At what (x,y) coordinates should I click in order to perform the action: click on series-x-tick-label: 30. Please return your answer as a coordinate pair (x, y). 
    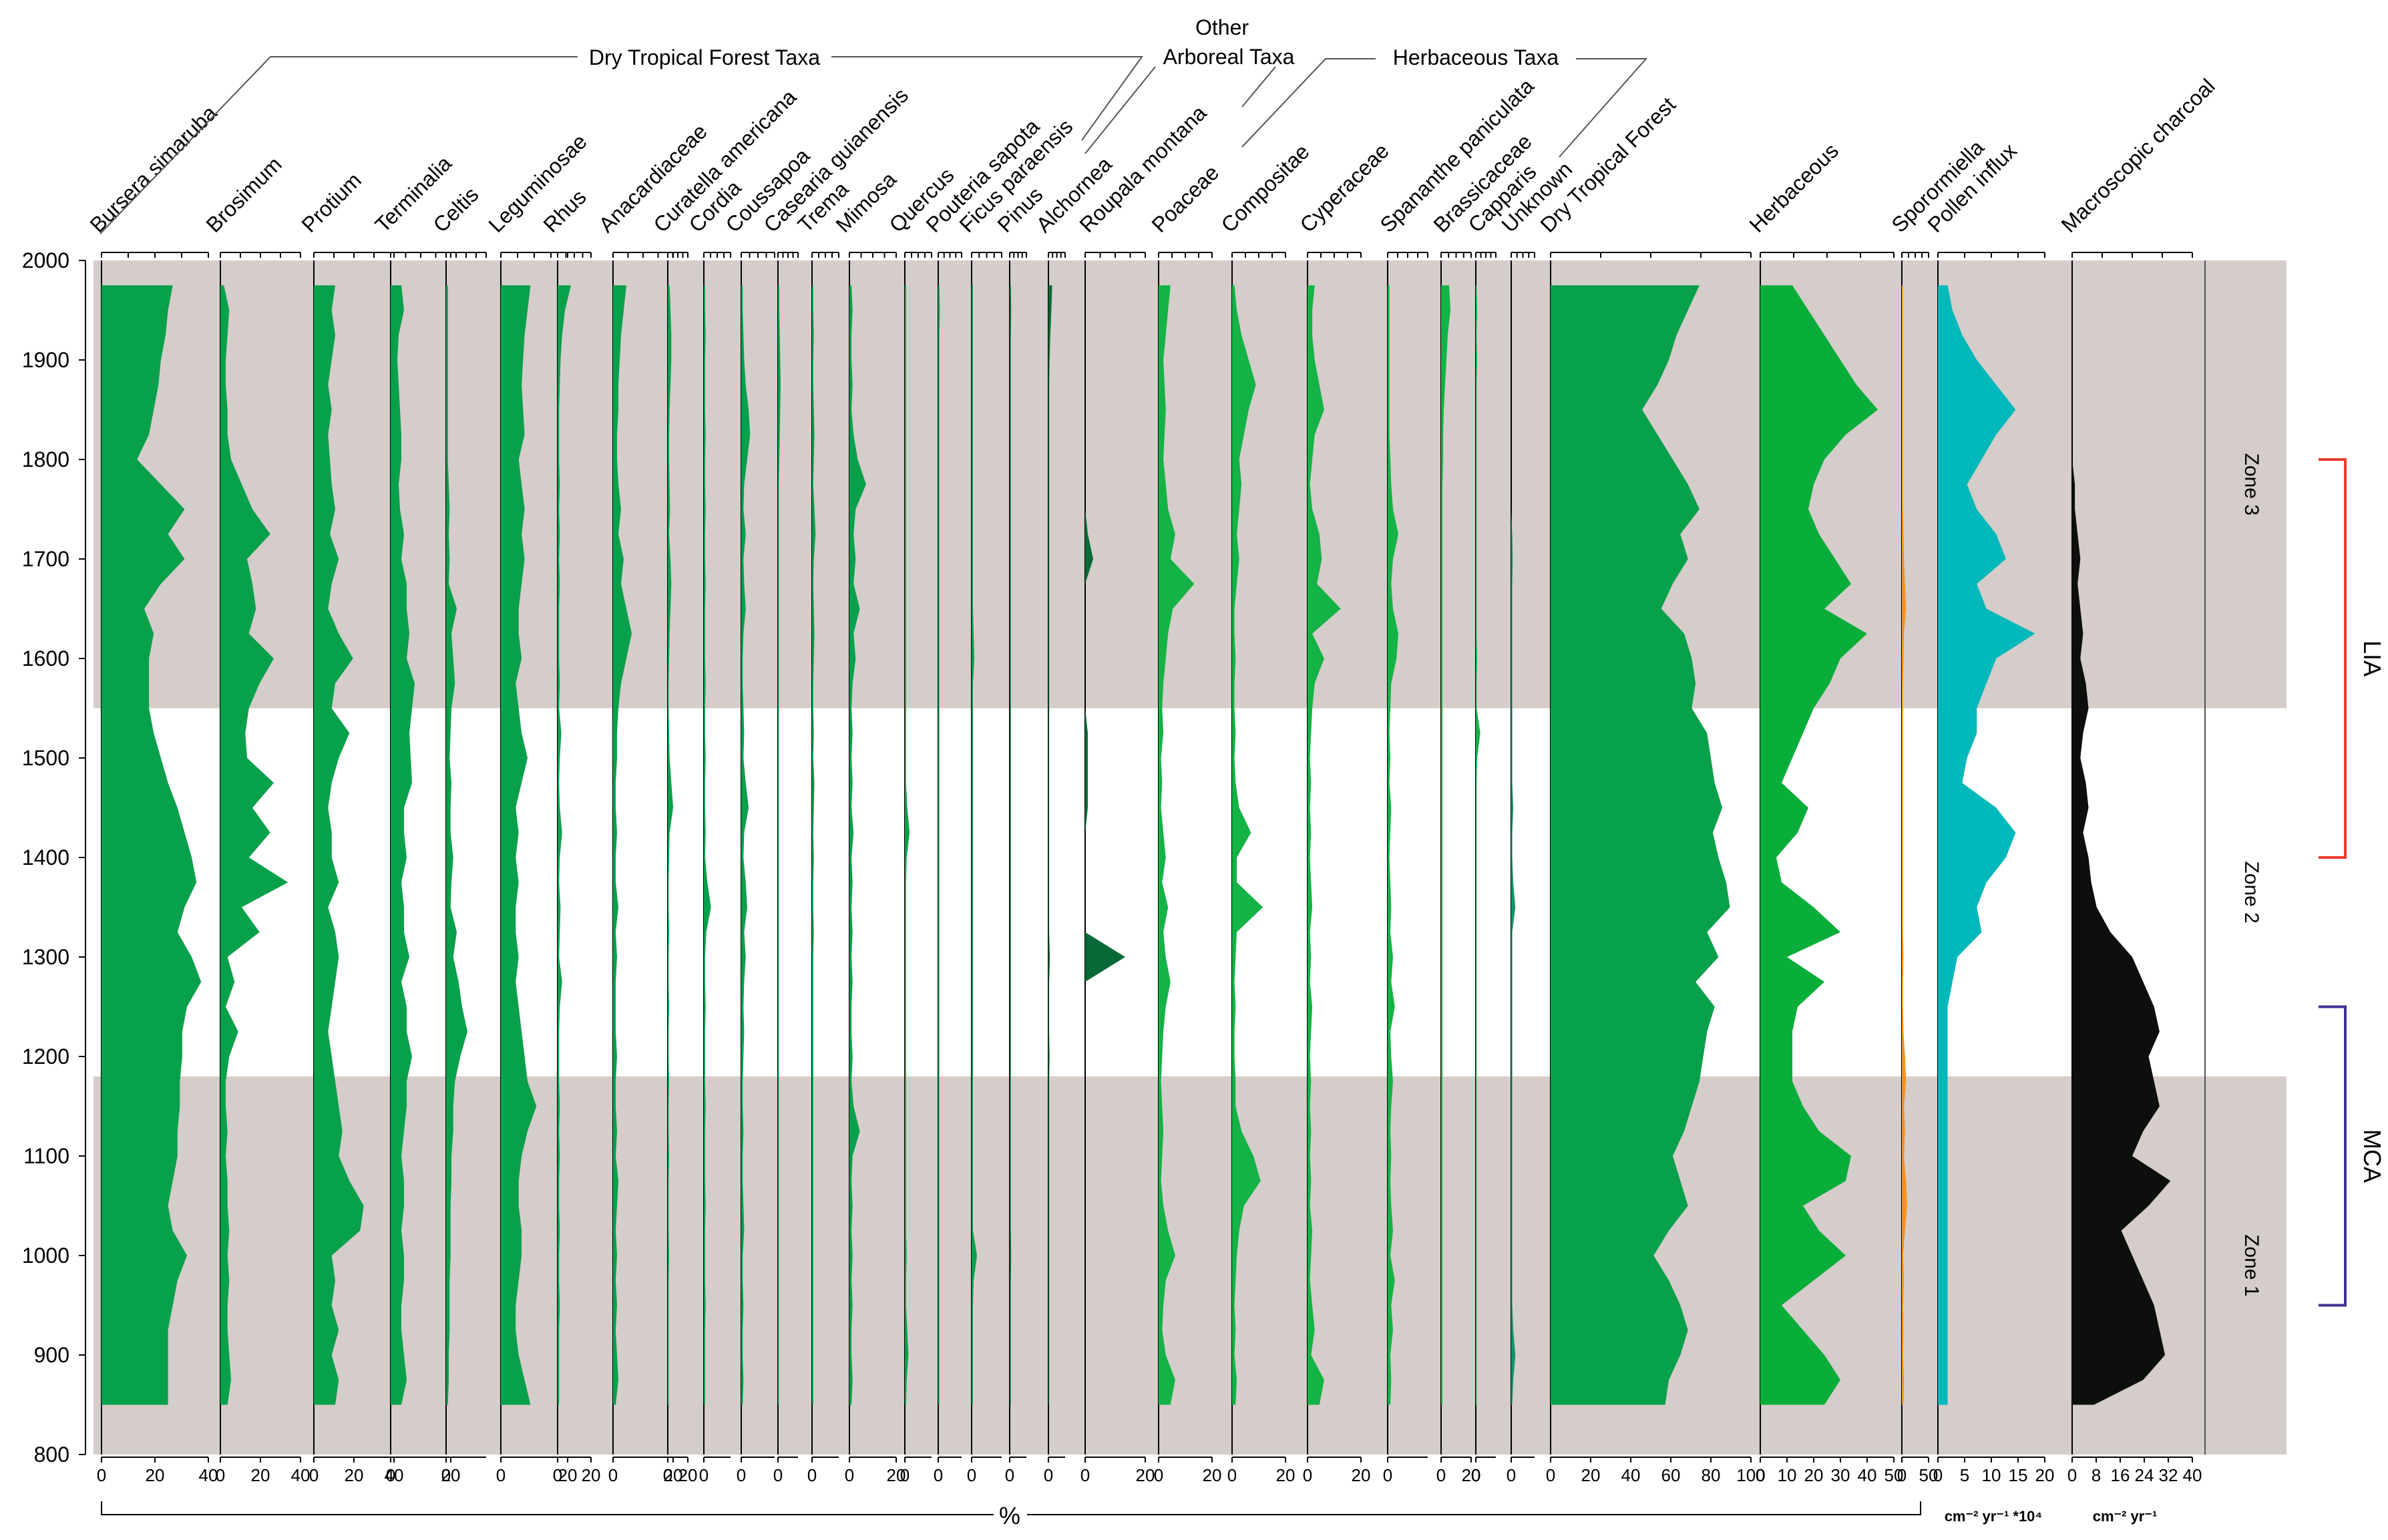
    Looking at the image, I should click on (1840, 1475).